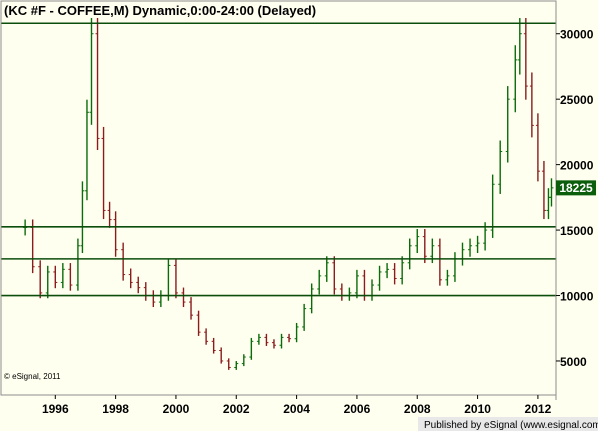 The image size is (598, 431). I want to click on x-tick-label: 1996, so click(55, 409).